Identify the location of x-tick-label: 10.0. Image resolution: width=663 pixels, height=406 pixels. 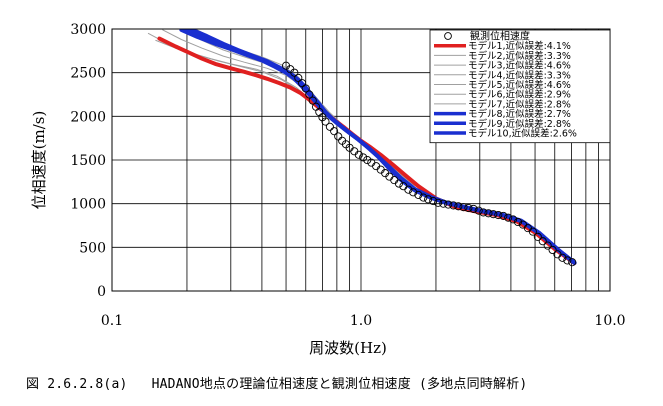
(609, 321).